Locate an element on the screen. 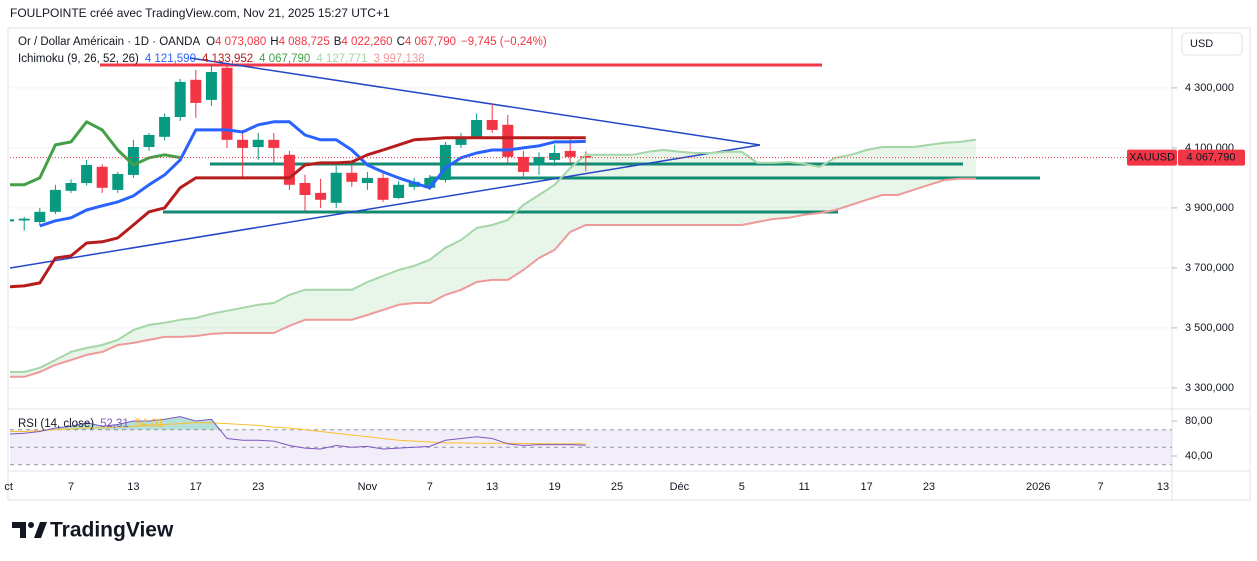 The height and width of the screenshot is (561, 1257). indicator-name: Ichimoku (9, 26, 52, 26) is located at coordinates (78, 59).